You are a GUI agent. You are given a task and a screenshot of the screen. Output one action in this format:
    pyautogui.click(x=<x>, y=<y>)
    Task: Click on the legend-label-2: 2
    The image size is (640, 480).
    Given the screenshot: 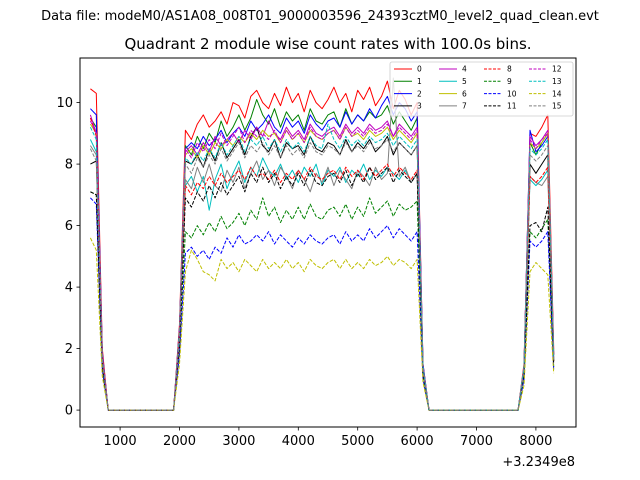 What is the action you would take?
    pyautogui.click(x=419, y=93)
    